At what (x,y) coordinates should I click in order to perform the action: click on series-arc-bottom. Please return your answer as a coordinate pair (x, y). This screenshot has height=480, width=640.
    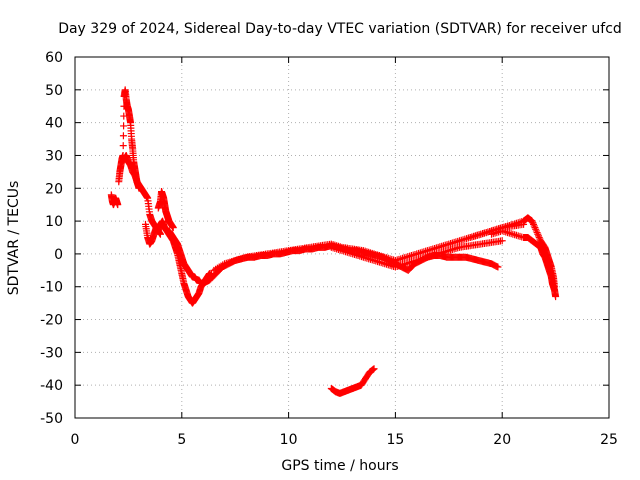
    Looking at the image, I should click on (352, 381).